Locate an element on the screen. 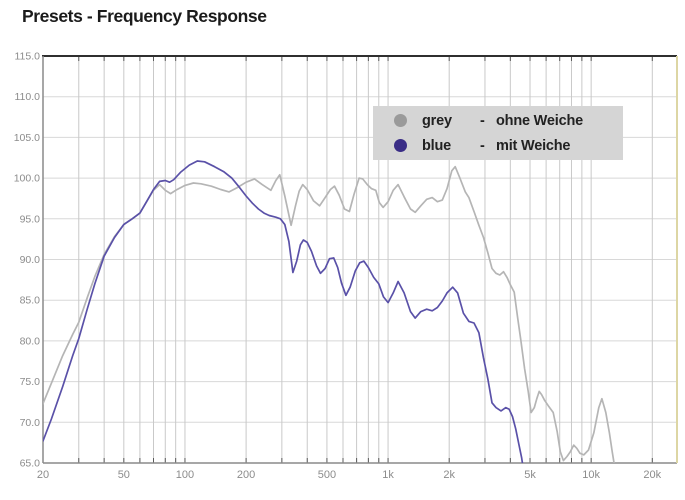 Image resolution: width=685 pixels, height=500 pixels. y-tick-label: 90.0 is located at coordinates (30, 260).